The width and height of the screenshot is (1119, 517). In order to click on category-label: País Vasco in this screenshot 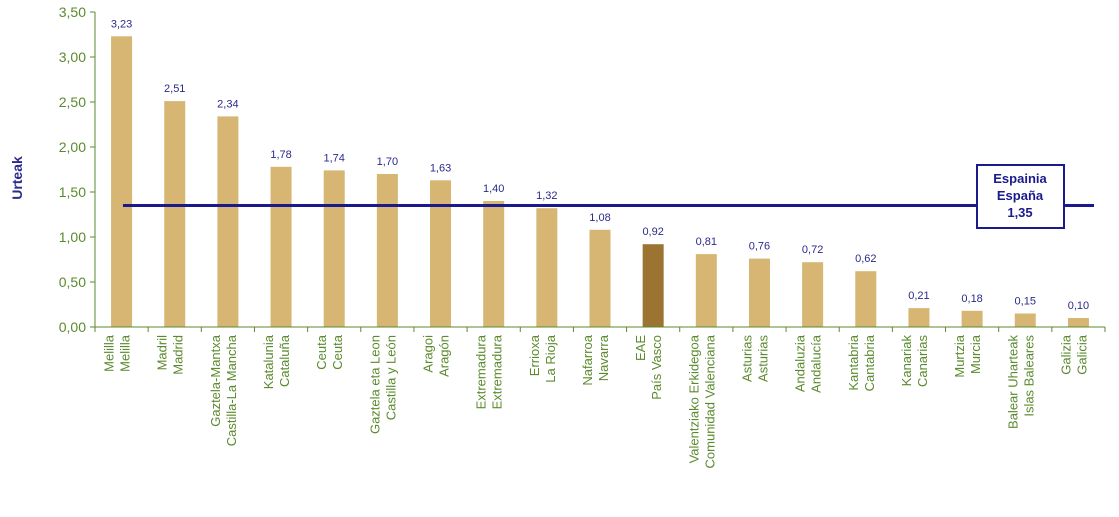, I will do `click(656, 367)`.